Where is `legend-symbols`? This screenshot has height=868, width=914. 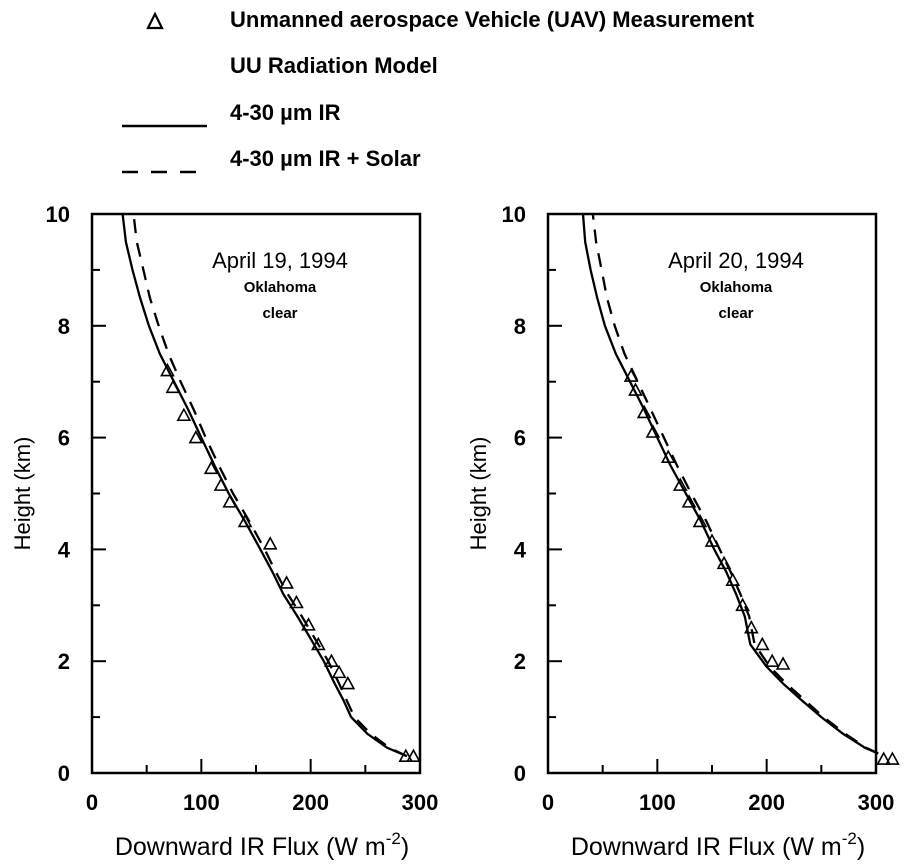
legend-symbols is located at coordinates (164, 92).